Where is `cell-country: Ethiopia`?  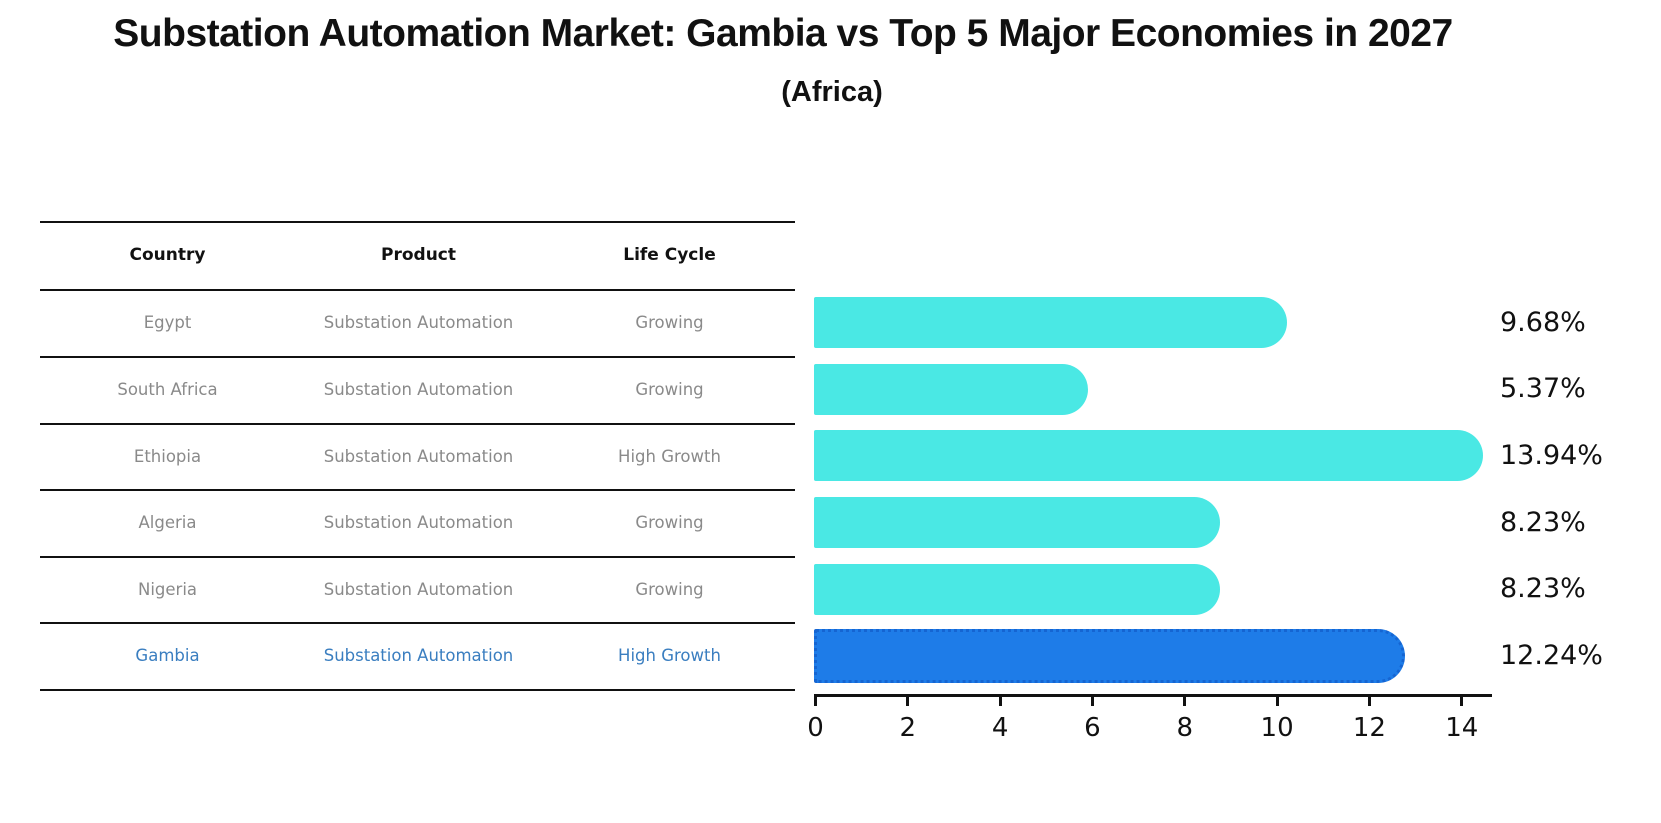
cell-country: Ethiopia is located at coordinates (167, 456).